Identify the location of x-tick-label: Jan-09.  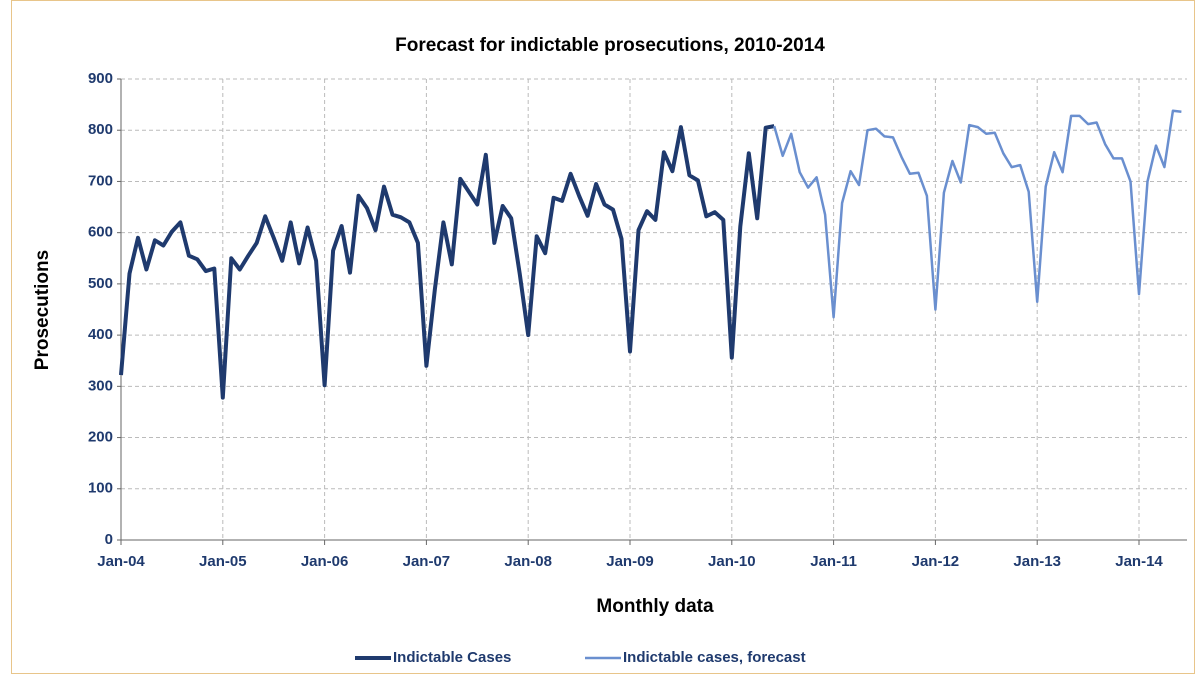
(630, 561).